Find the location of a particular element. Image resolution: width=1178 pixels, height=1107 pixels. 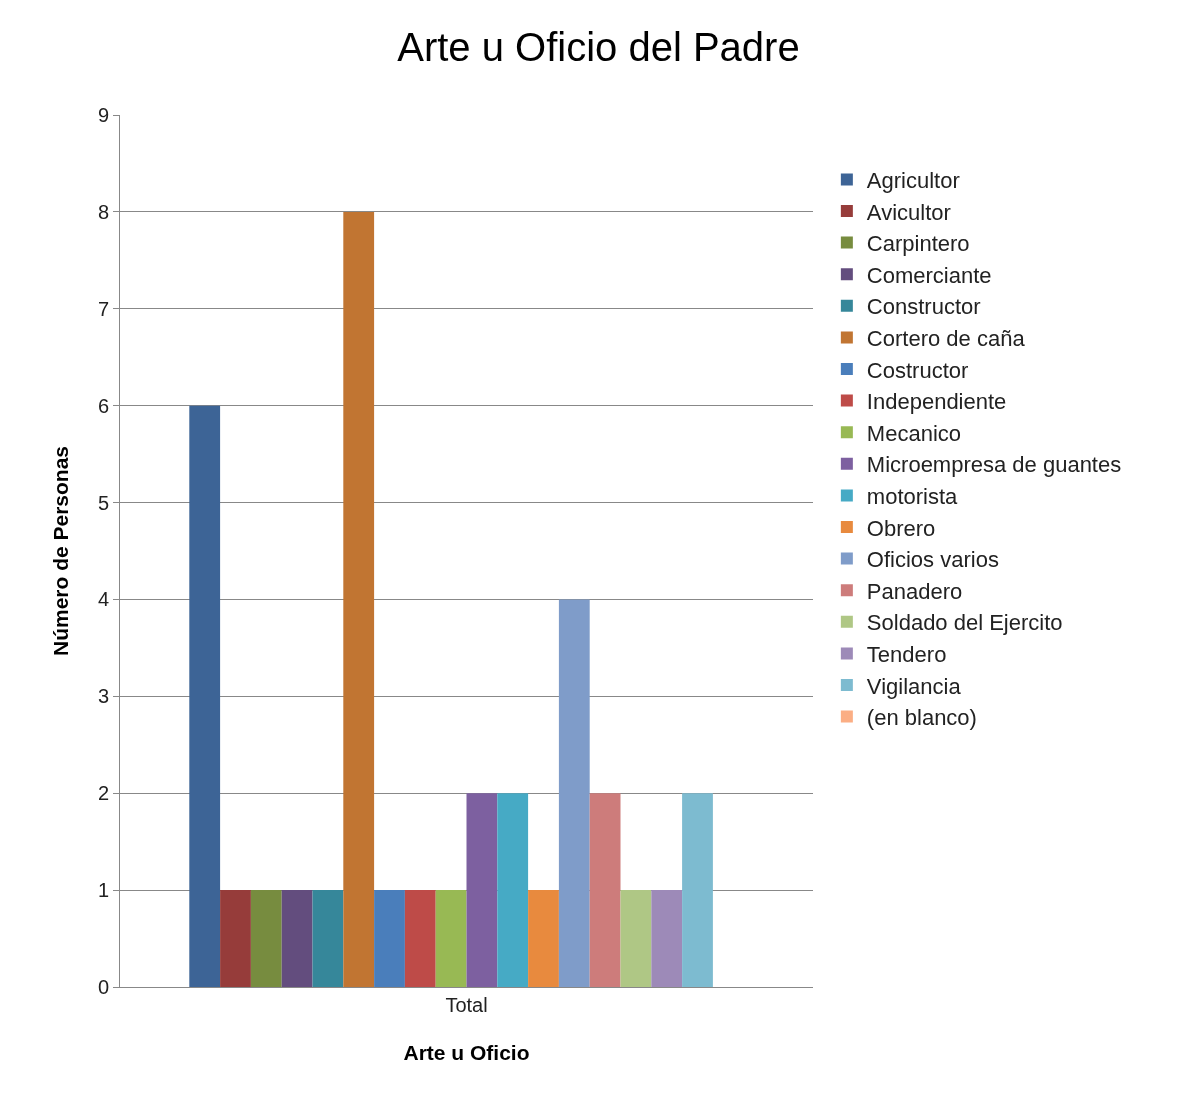

legend-label: Oficios varios is located at coordinates (932, 560).